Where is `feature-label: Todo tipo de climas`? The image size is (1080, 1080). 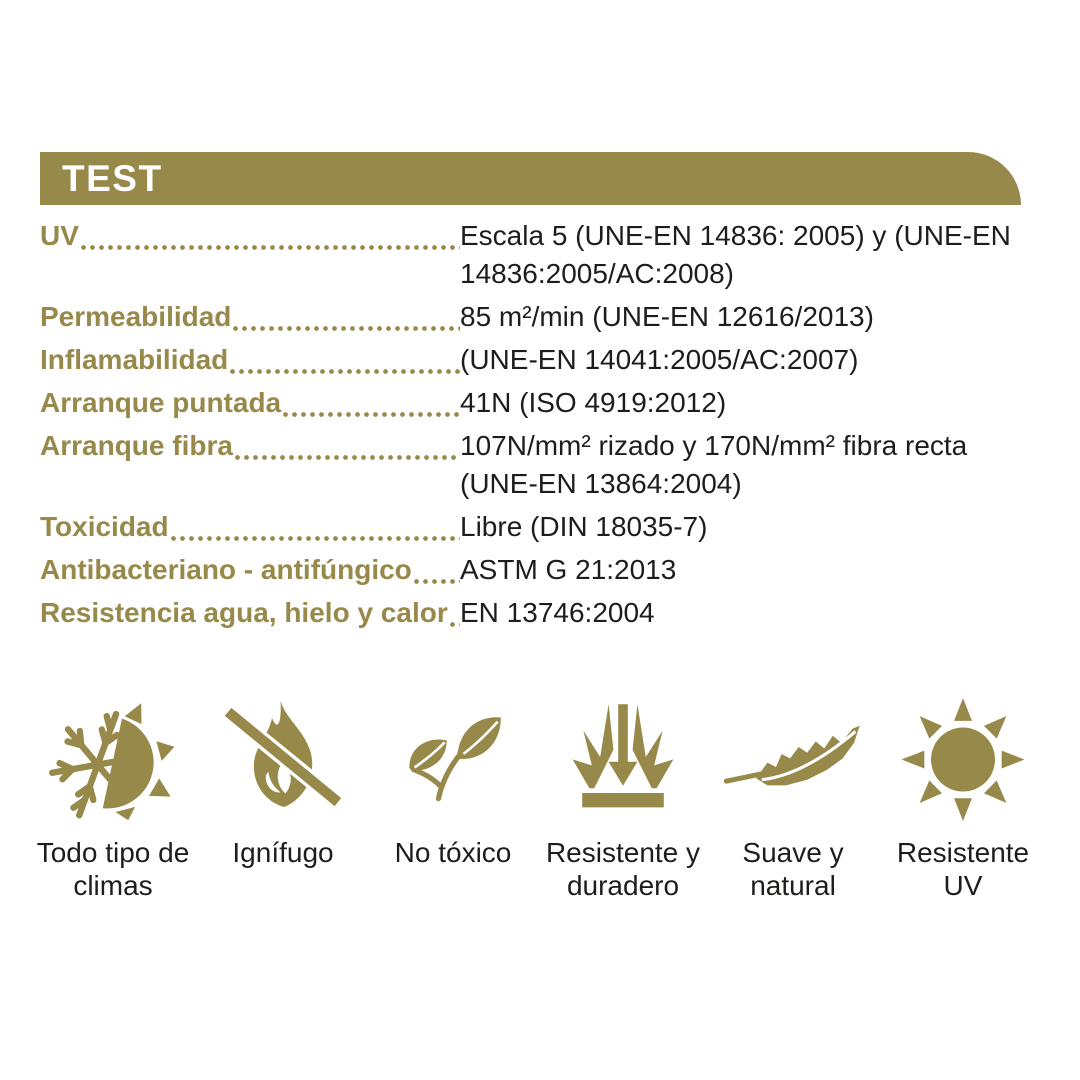
feature-label: Todo tipo de climas is located at coordinates (113, 869).